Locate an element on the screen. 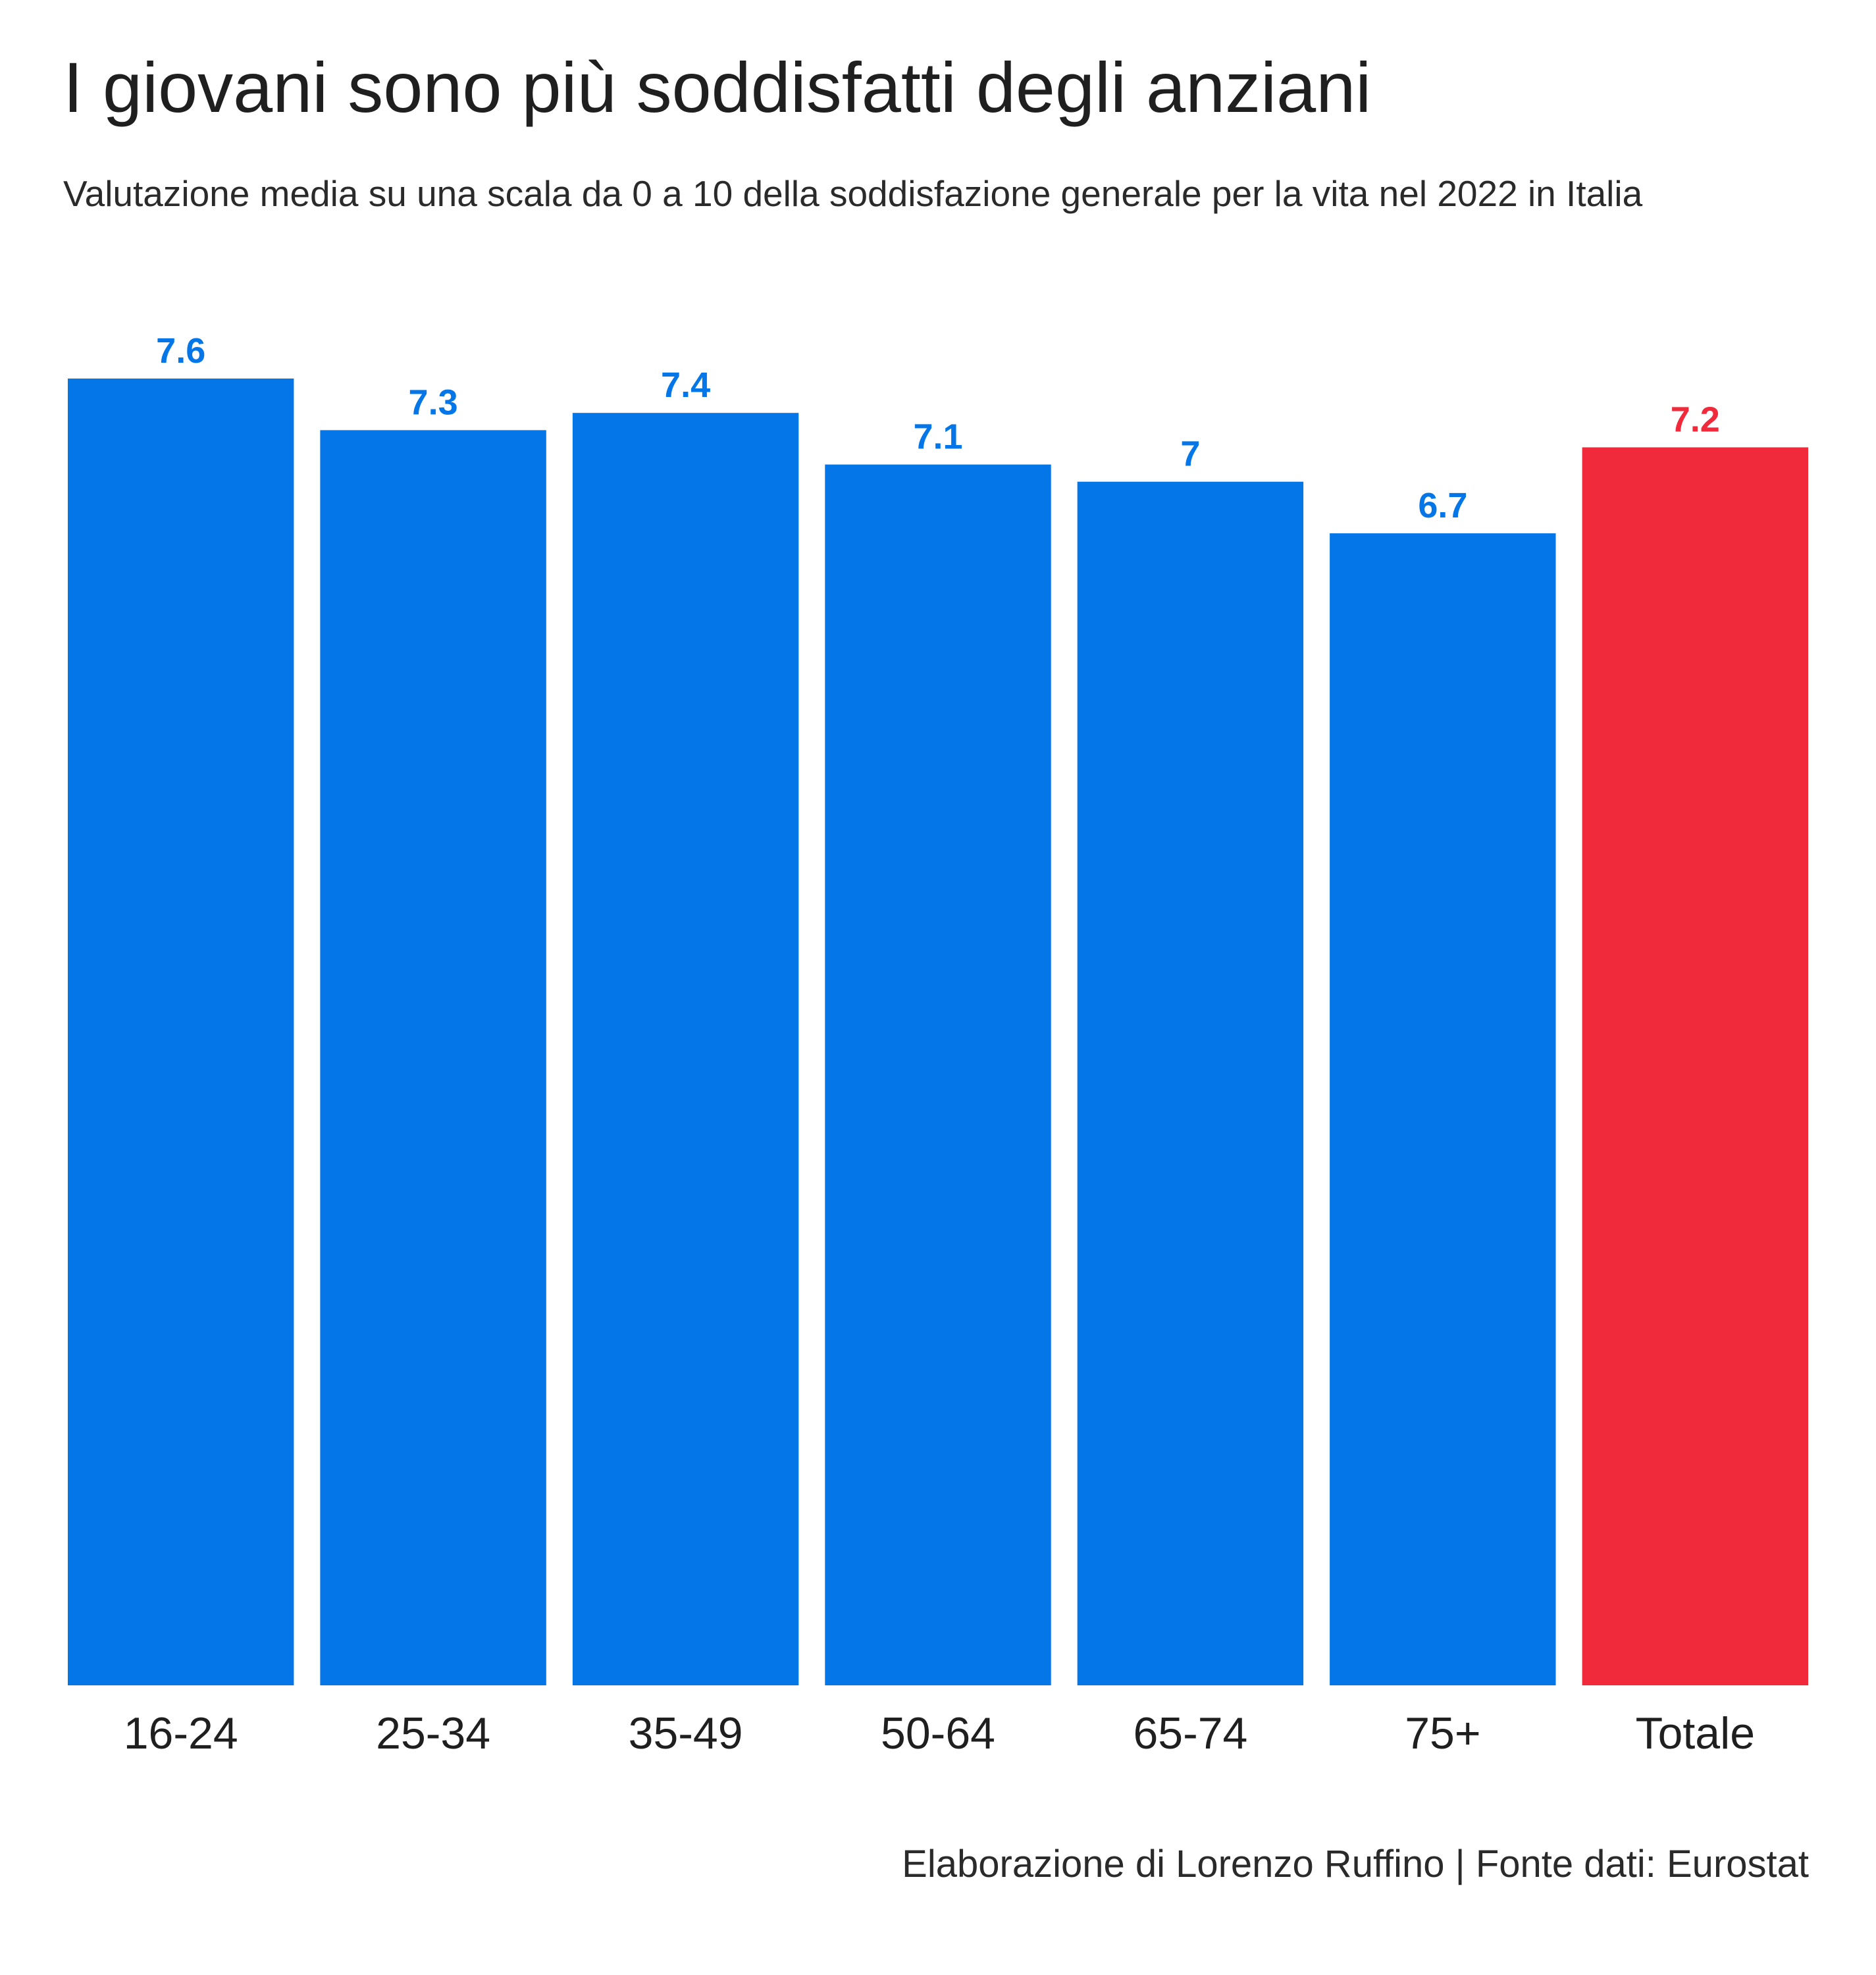 This screenshot has height=1975, width=1876. value-label: 7.1 is located at coordinates (937, 437).